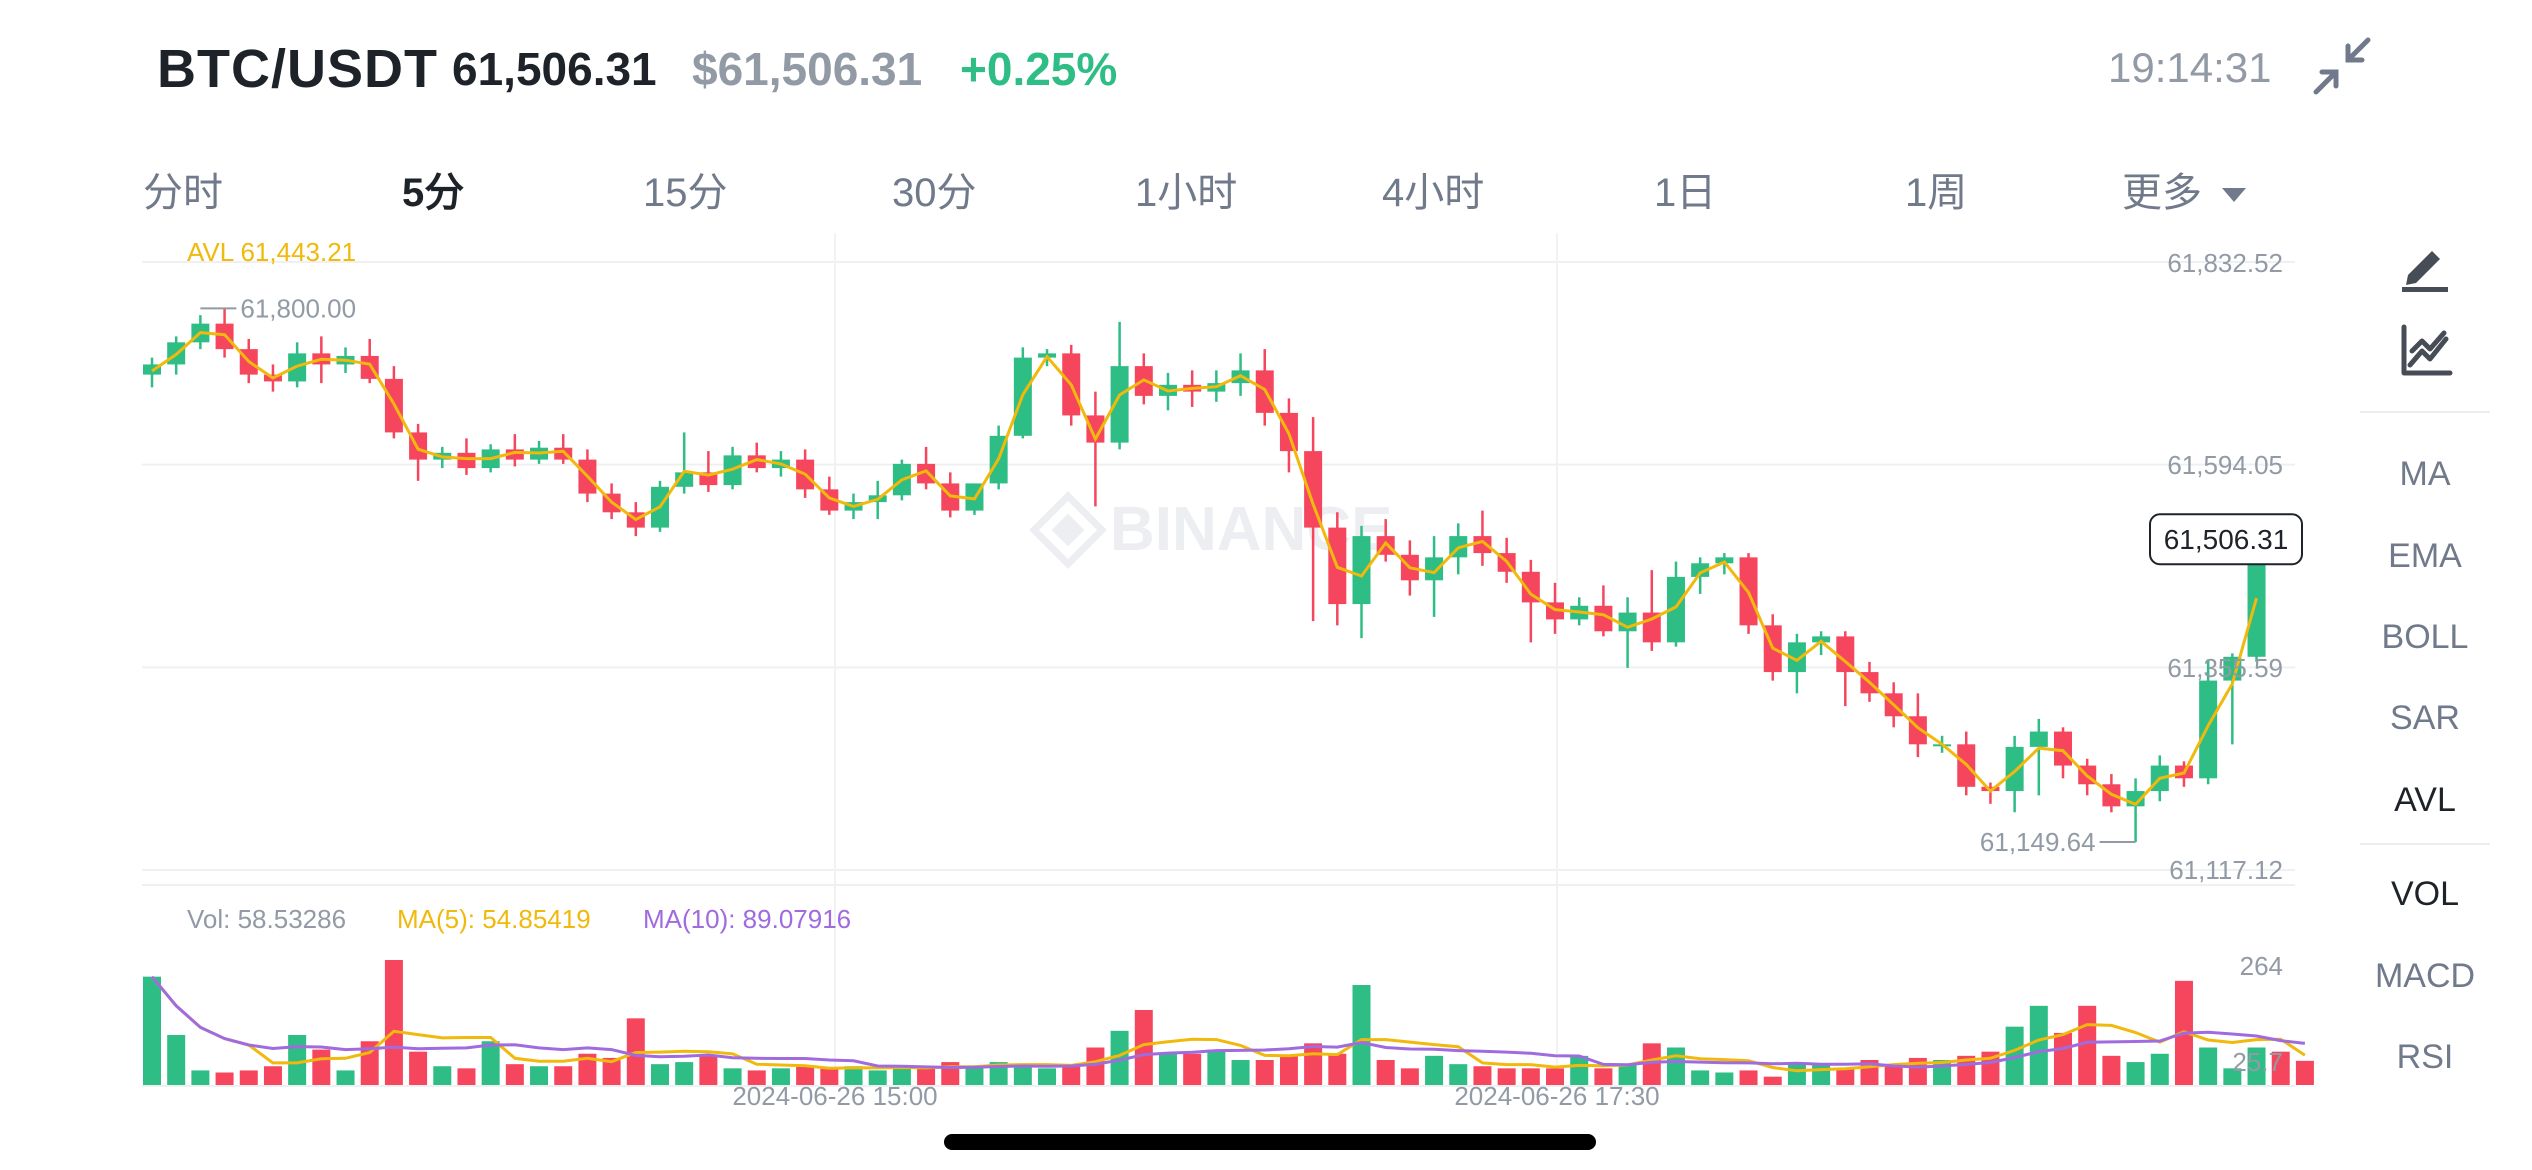  I want to click on price-tick-3: 61,355.59, so click(2225, 668).